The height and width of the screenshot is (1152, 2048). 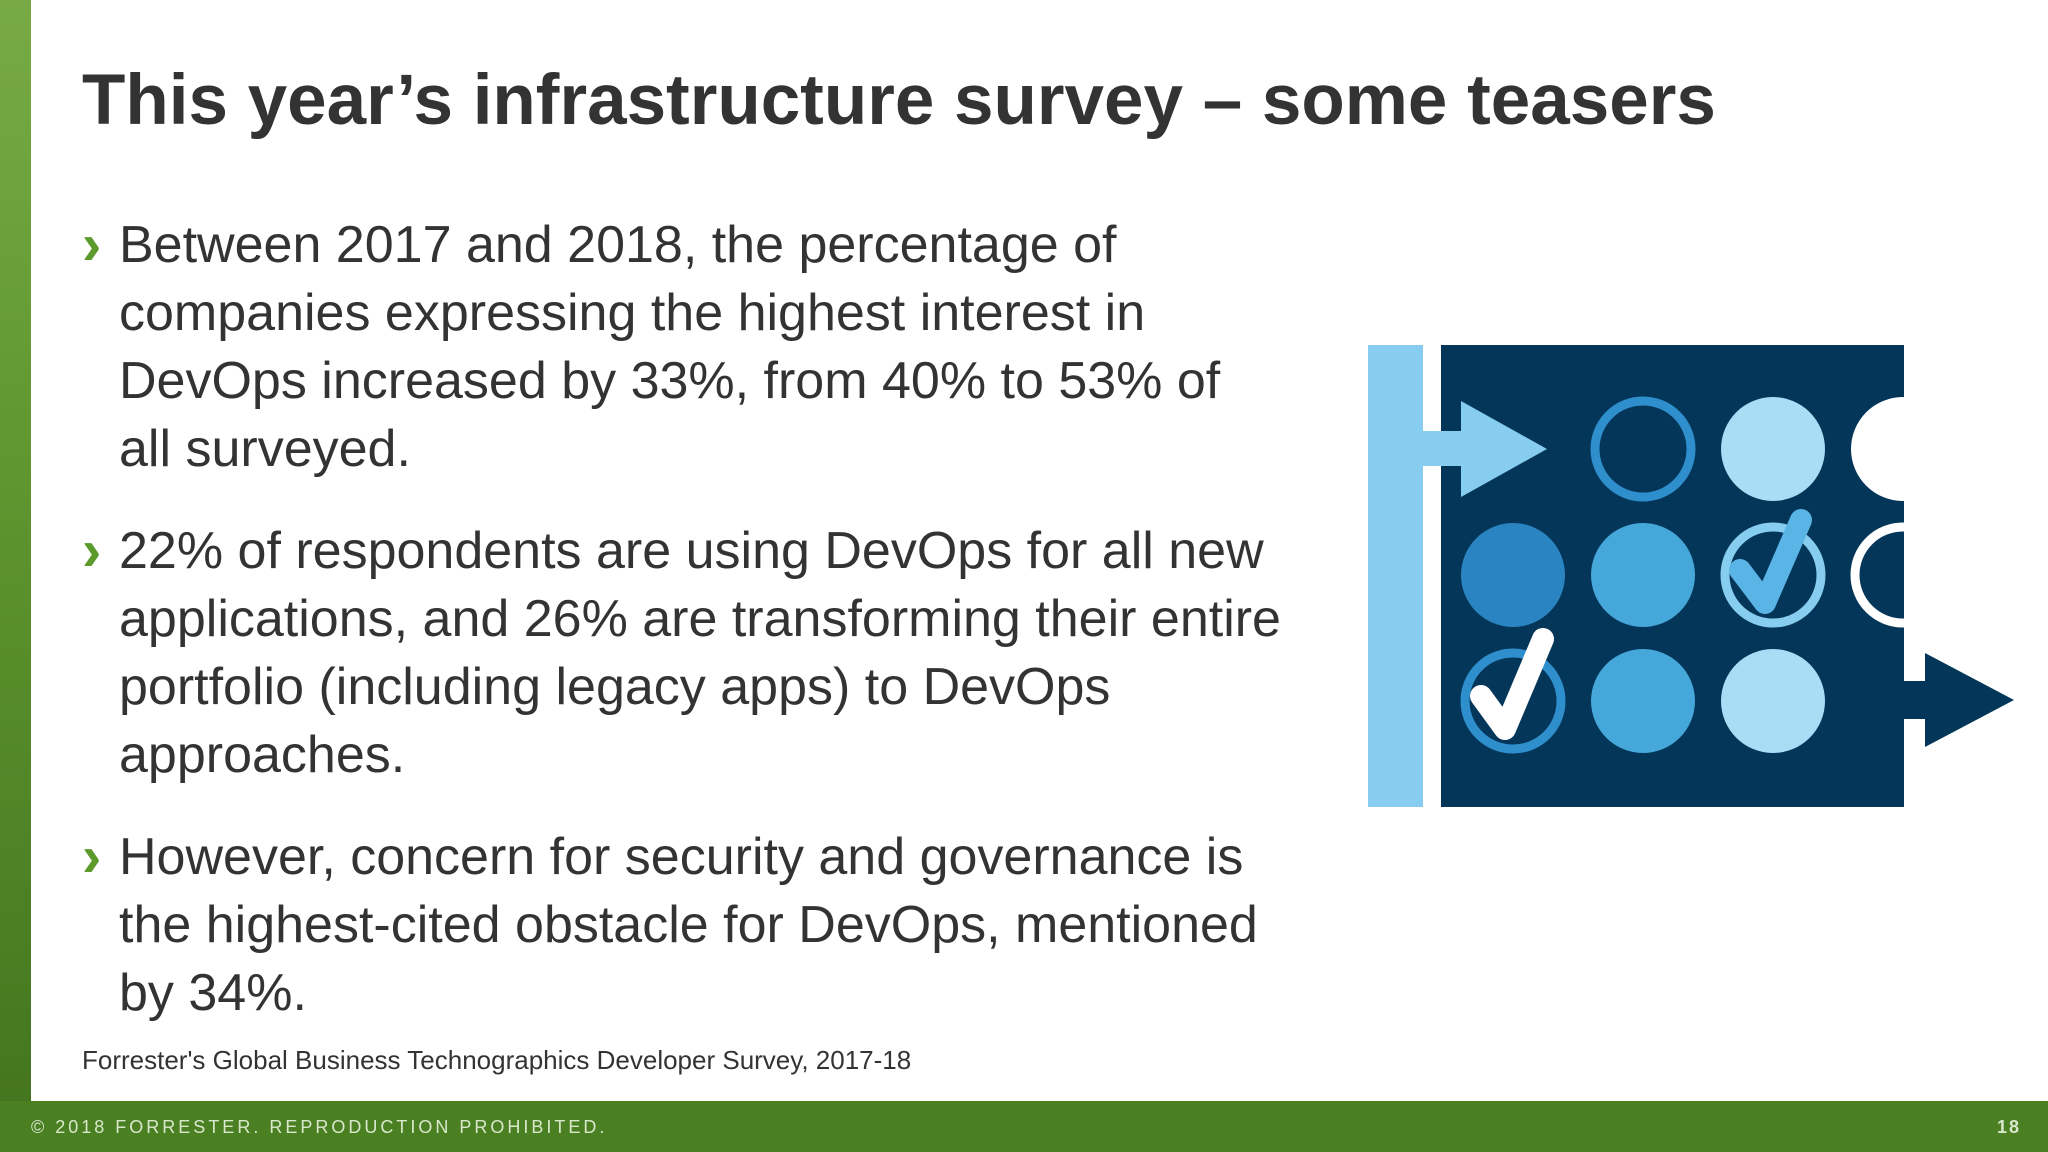 What do you see at coordinates (1877, 449) in the screenshot?
I see `white-circle-icon` at bounding box center [1877, 449].